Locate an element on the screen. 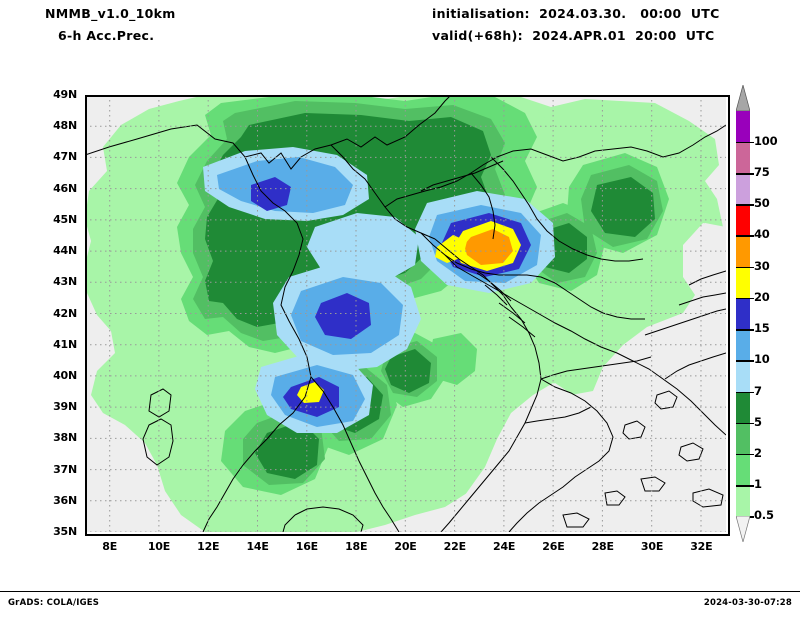 The height and width of the screenshot is (618, 800). colorbar-tick-label: 1 is located at coordinates (758, 484).